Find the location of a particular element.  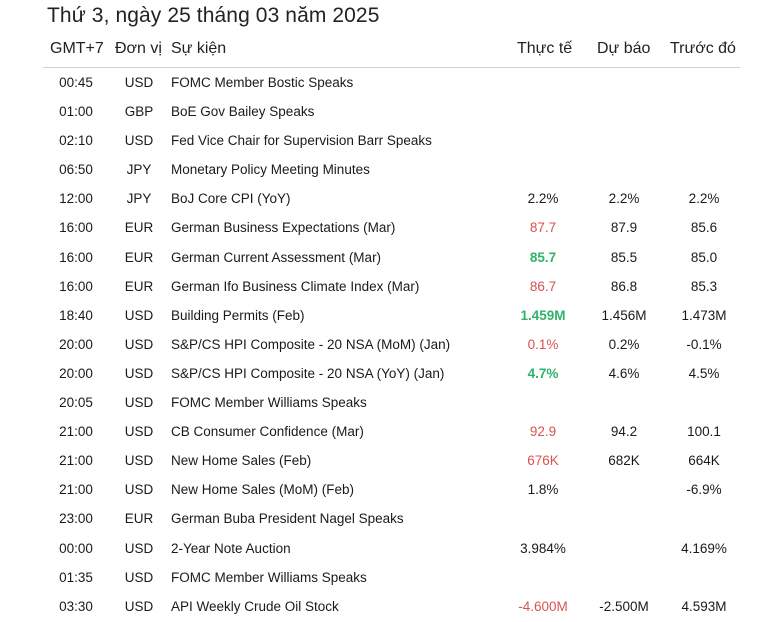

event-time: 03:30 is located at coordinates (76, 606).